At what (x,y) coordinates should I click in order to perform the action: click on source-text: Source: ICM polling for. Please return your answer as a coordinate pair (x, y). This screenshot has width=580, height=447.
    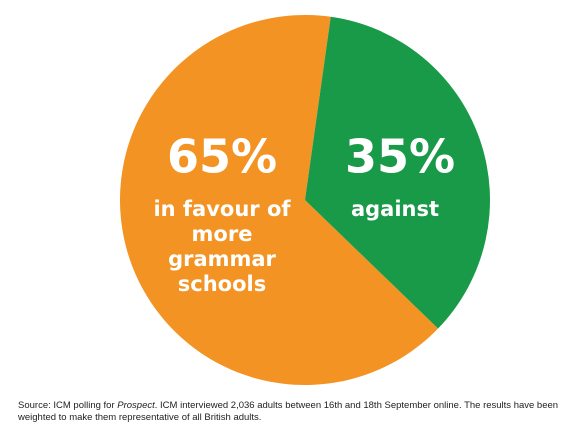
    Looking at the image, I should click on (68, 405).